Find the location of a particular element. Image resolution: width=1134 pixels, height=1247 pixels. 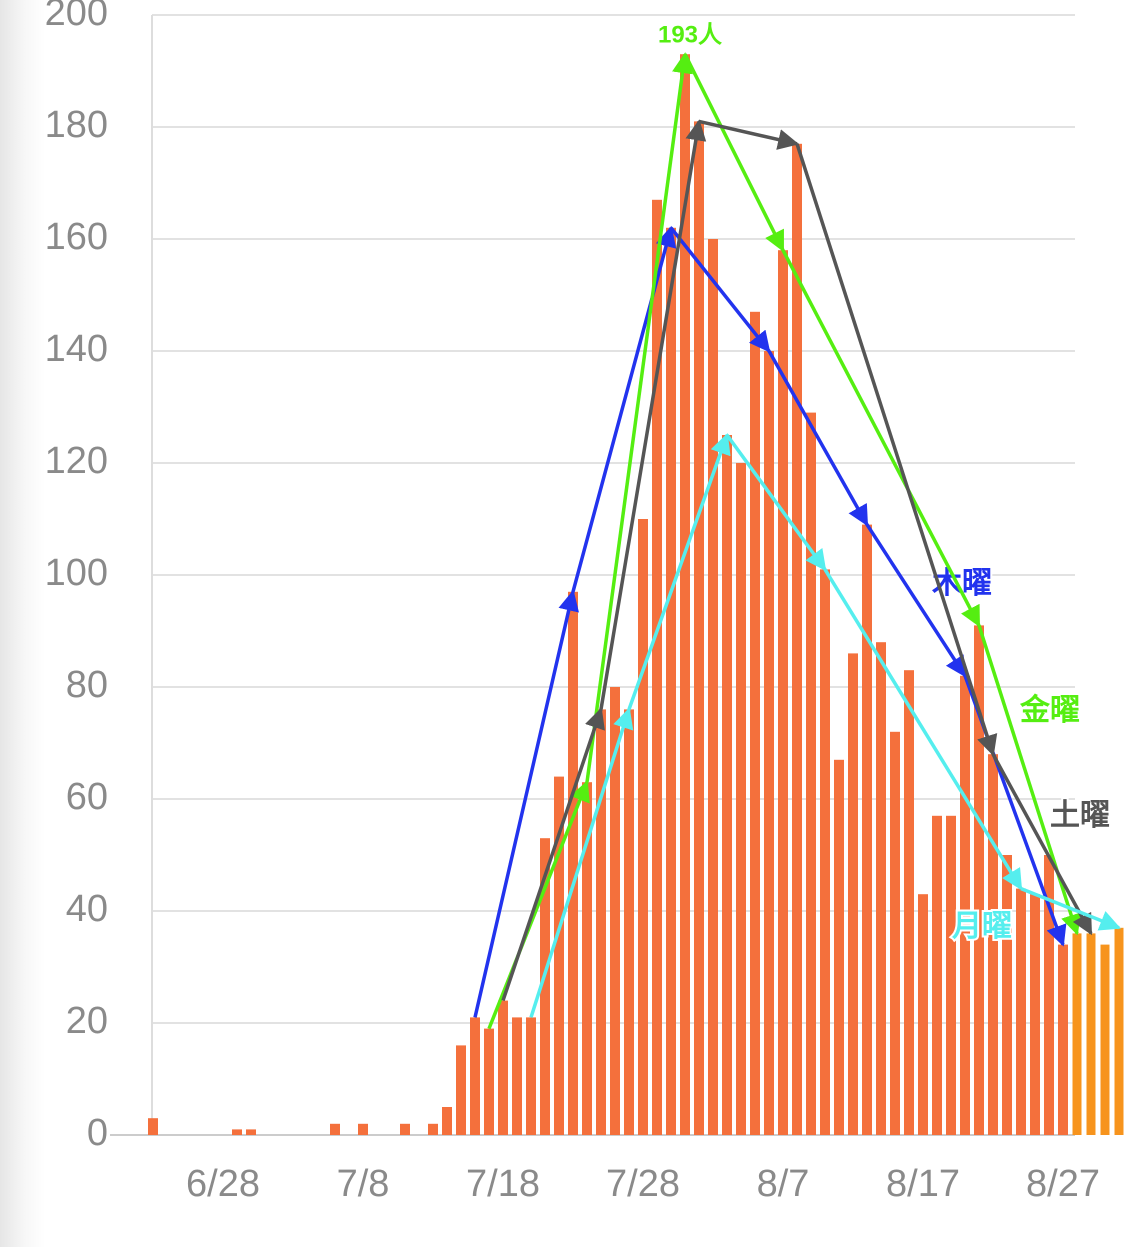

annotation: 193人 is located at coordinates (690, 34).